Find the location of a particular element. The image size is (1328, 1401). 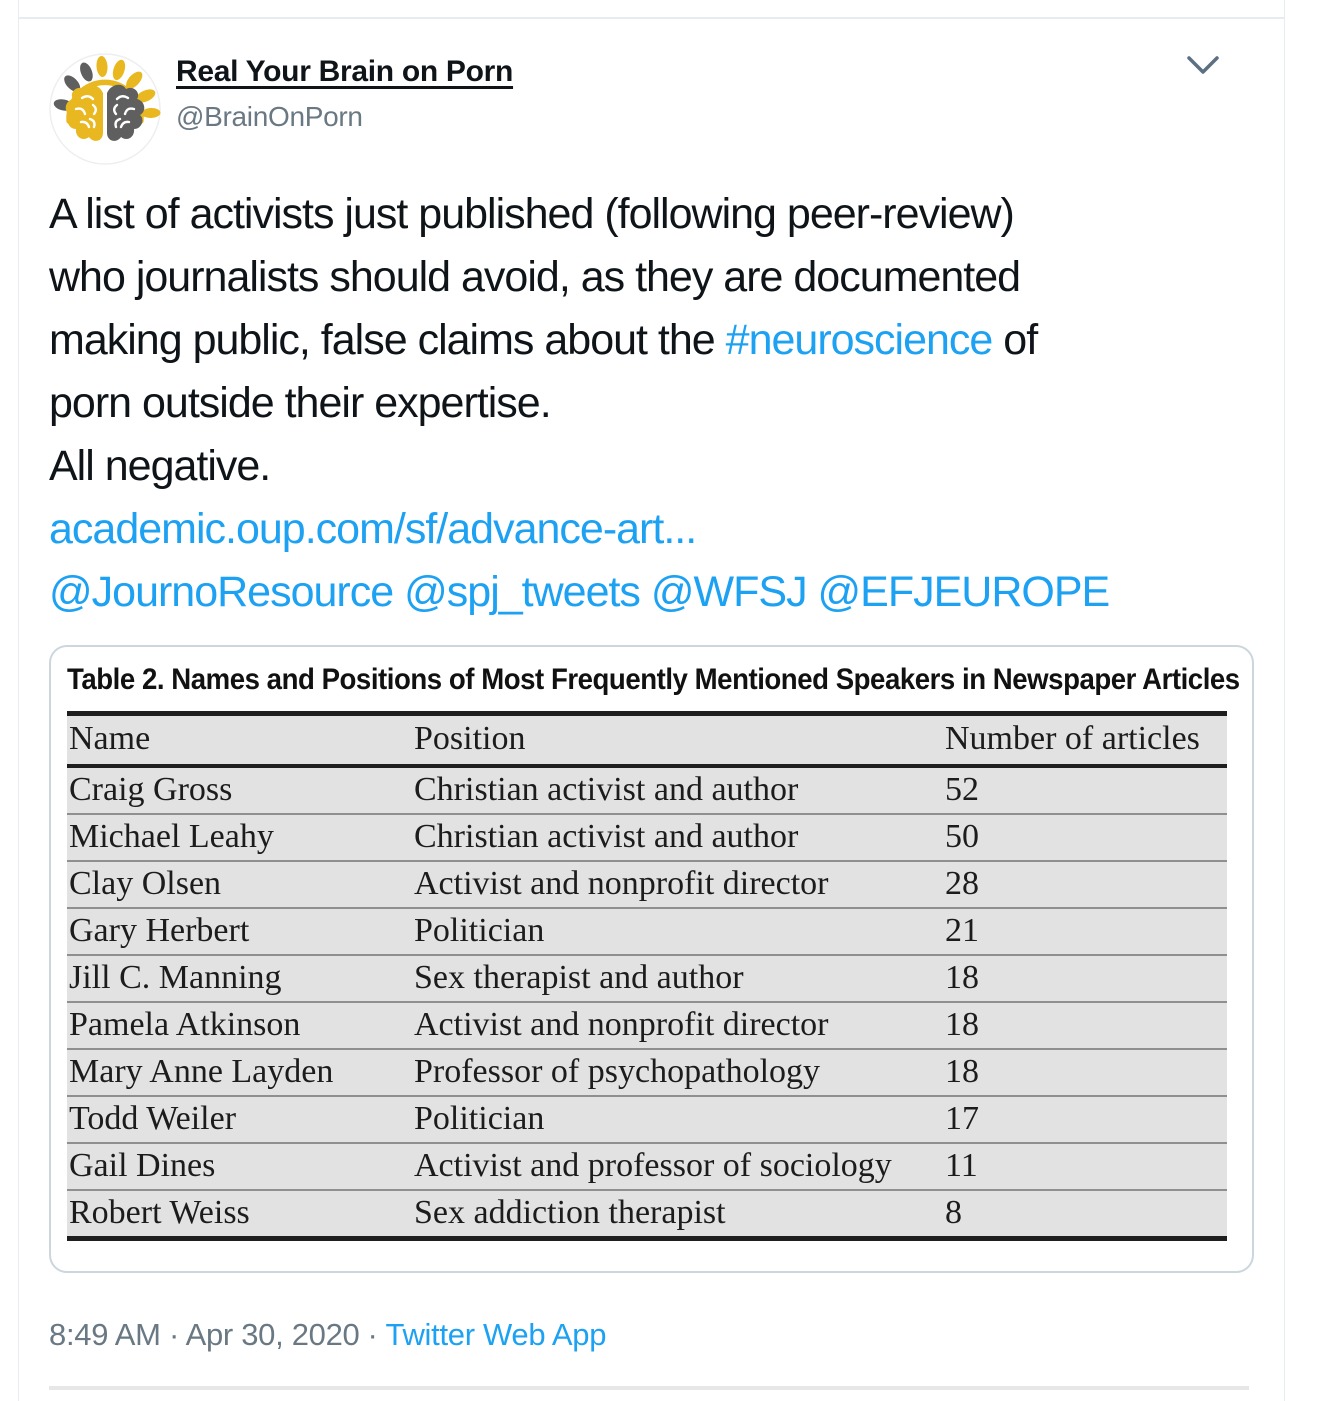

time-date: 8:49 AM · Apr 30, 2020 is located at coordinates (204, 1335).